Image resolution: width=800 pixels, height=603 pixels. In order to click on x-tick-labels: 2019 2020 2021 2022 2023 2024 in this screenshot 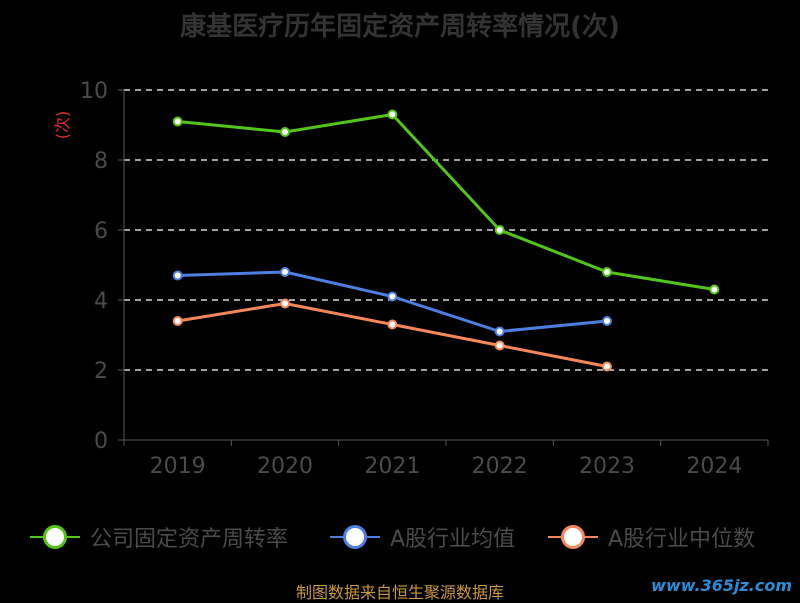, I will do `click(446, 466)`.